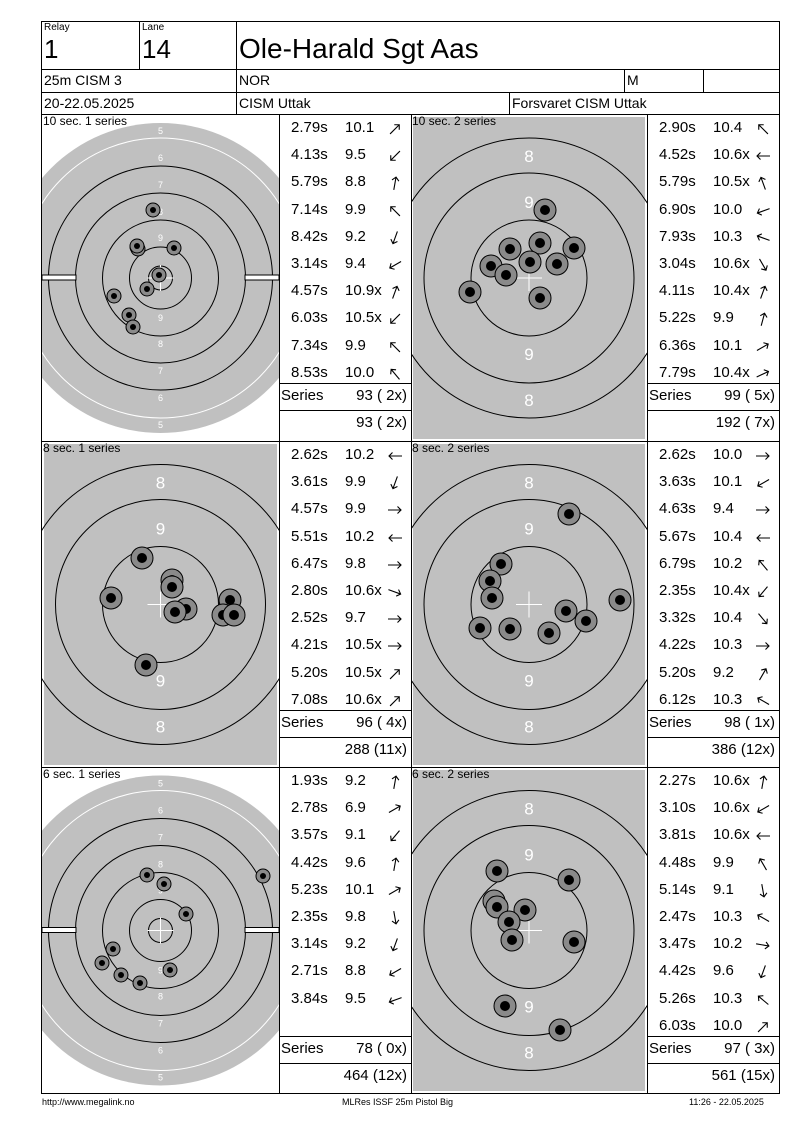  I want to click on series-total: 97 ( 3x), so click(749, 1048).